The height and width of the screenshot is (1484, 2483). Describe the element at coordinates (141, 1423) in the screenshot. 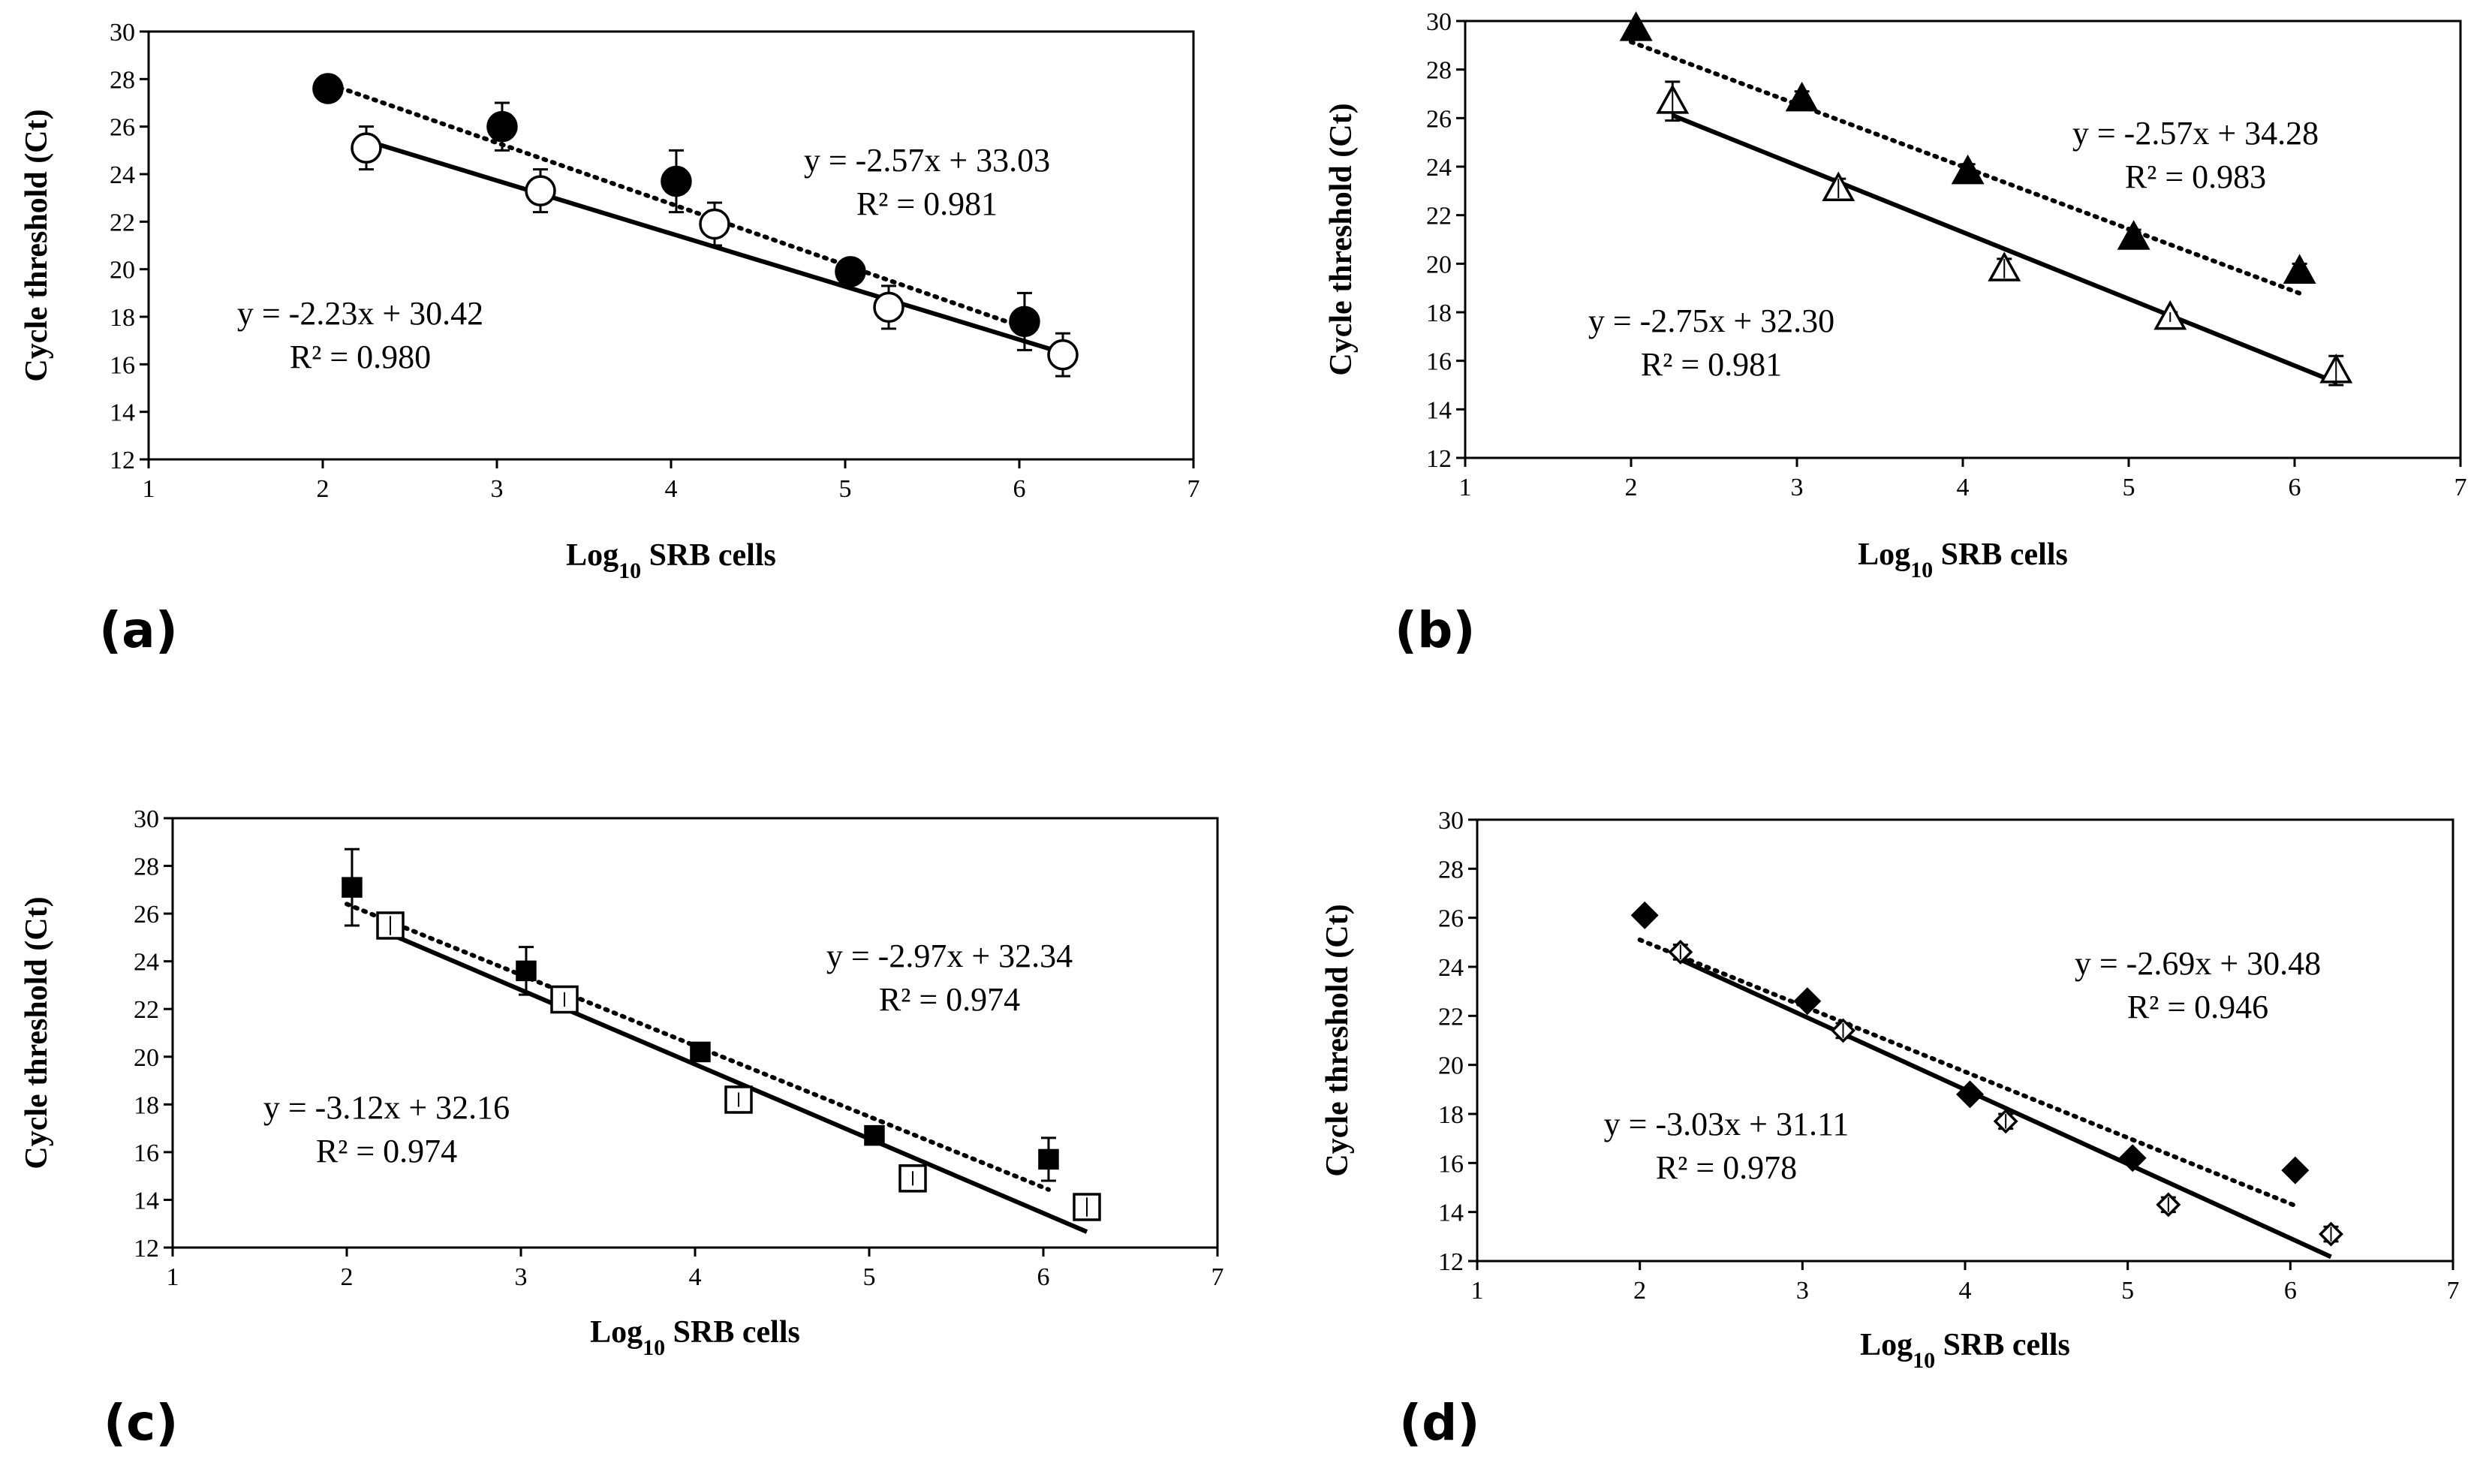

I see `panel-label: (c)` at that location.